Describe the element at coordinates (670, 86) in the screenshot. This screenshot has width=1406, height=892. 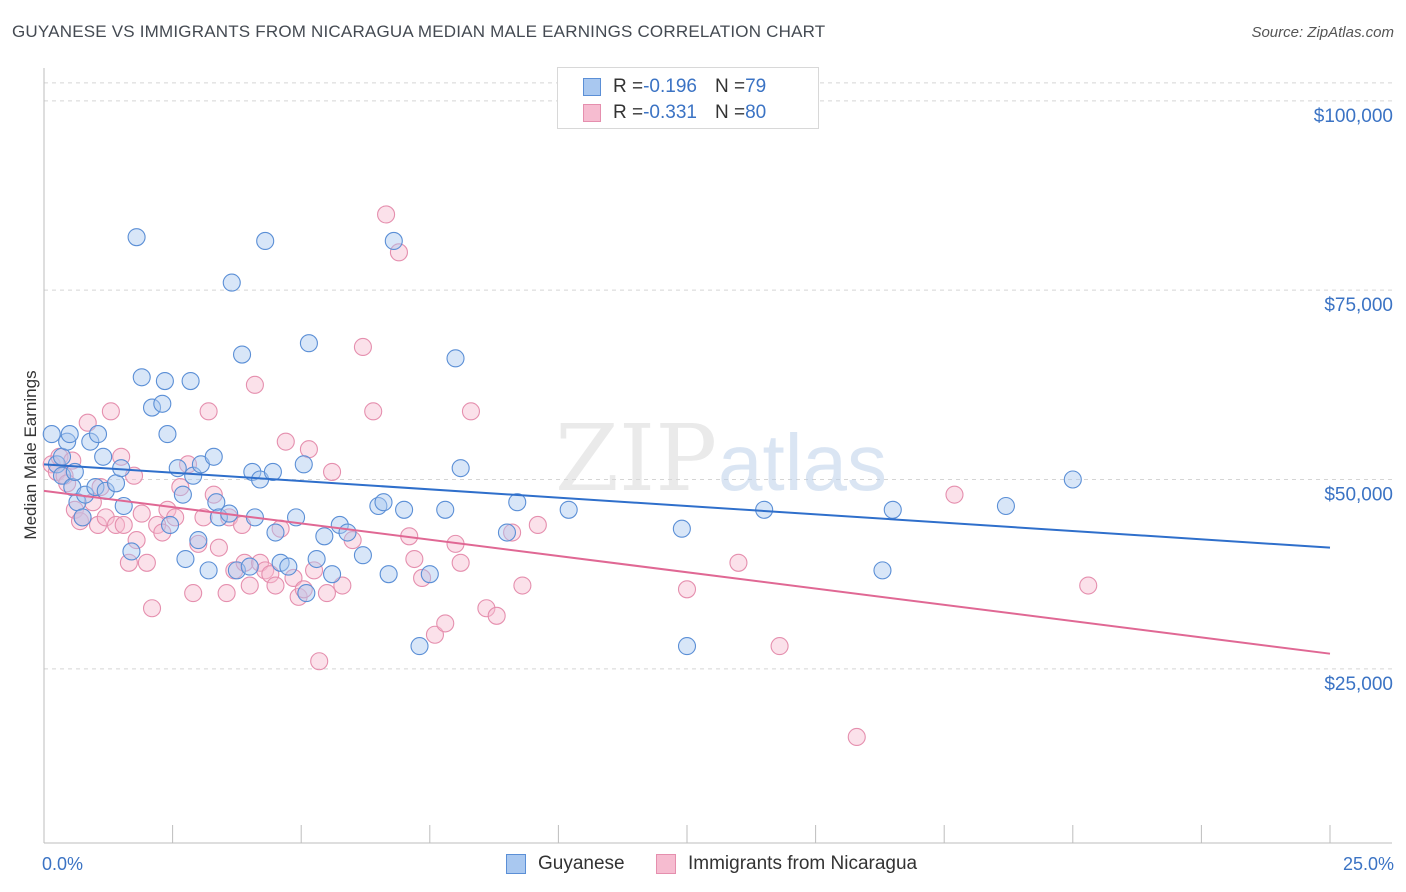
I see `r-value: -0.196` at that location.